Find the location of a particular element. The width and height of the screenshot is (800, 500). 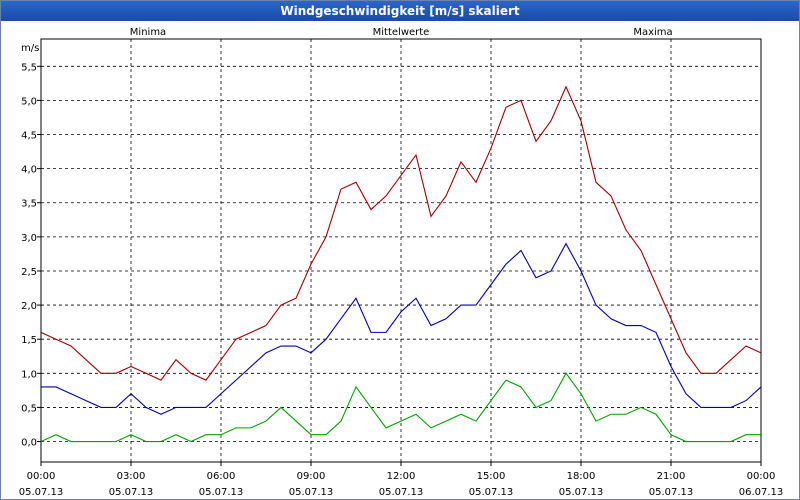

y-tick-label: 2,0 is located at coordinates (29, 306).